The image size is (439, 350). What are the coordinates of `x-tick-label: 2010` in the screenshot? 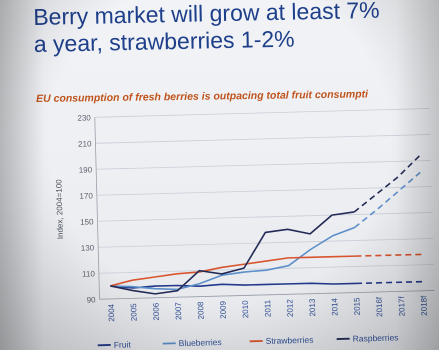 It's located at (245, 309).